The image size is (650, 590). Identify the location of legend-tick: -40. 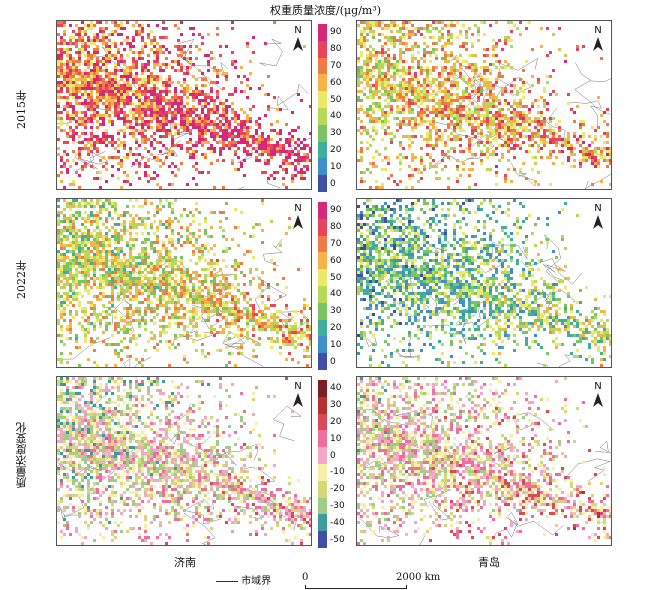
(337, 522).